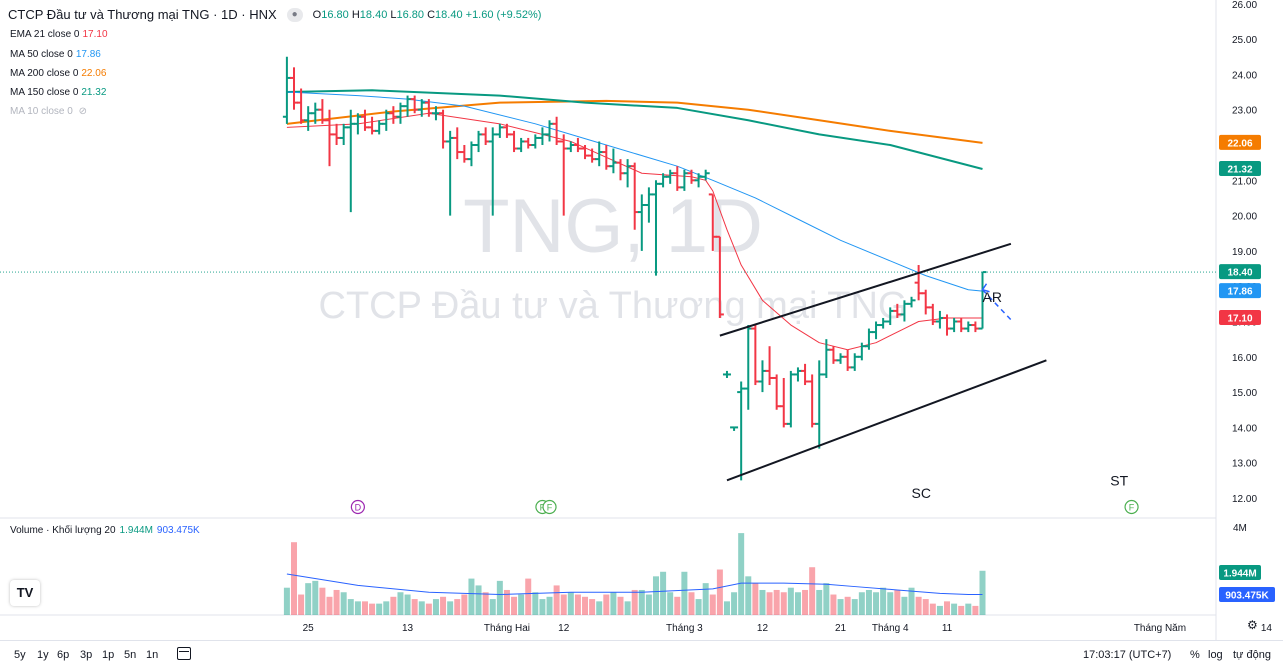  I want to click on watermark-symbol: TNG, 1D, so click(613, 226).